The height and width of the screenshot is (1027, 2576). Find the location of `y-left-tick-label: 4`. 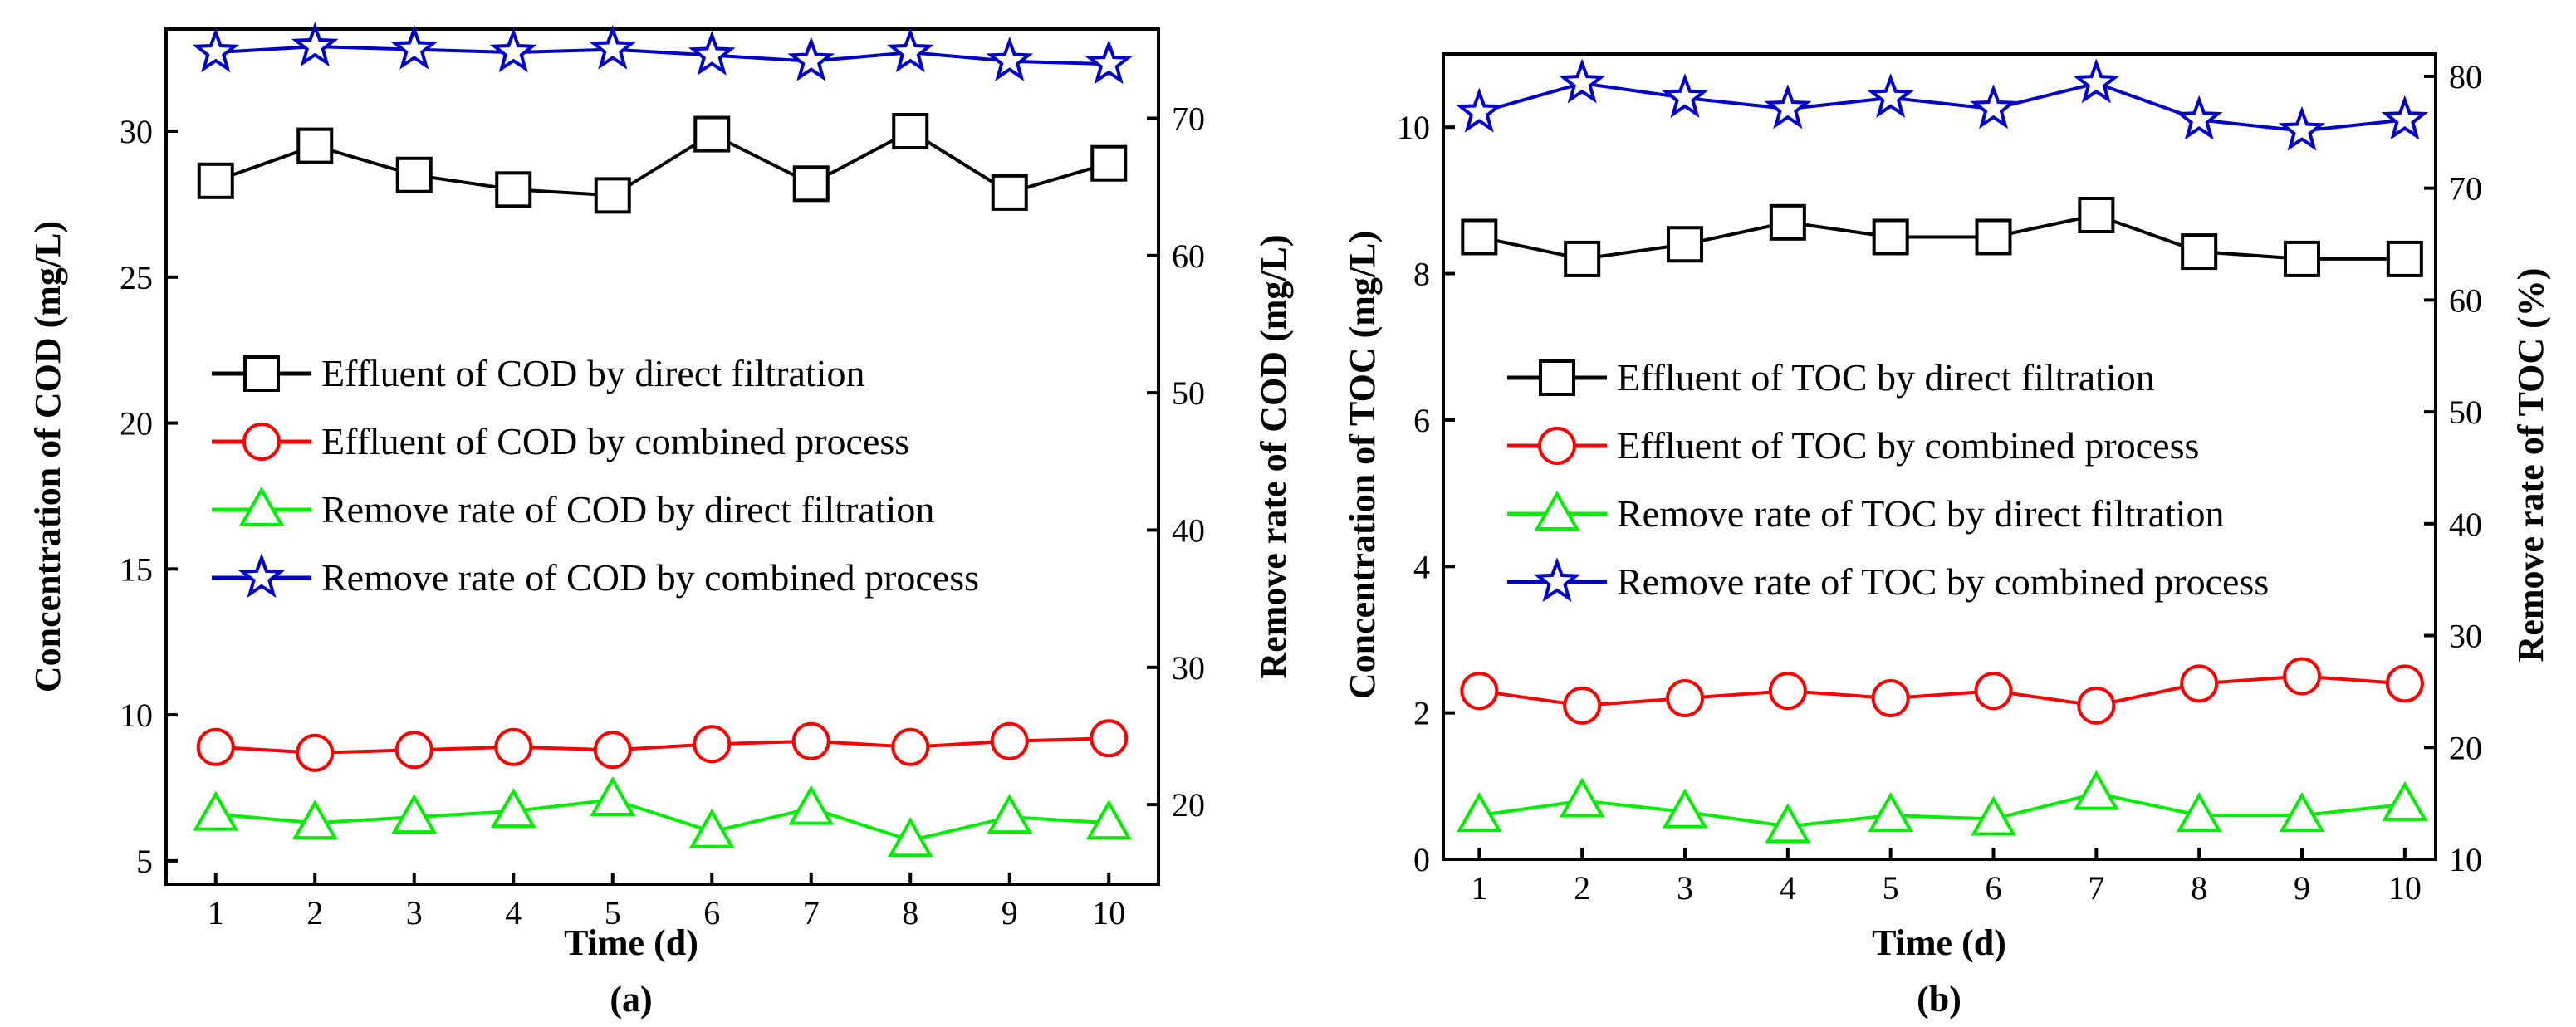

y-left-tick-label: 4 is located at coordinates (1421, 566).